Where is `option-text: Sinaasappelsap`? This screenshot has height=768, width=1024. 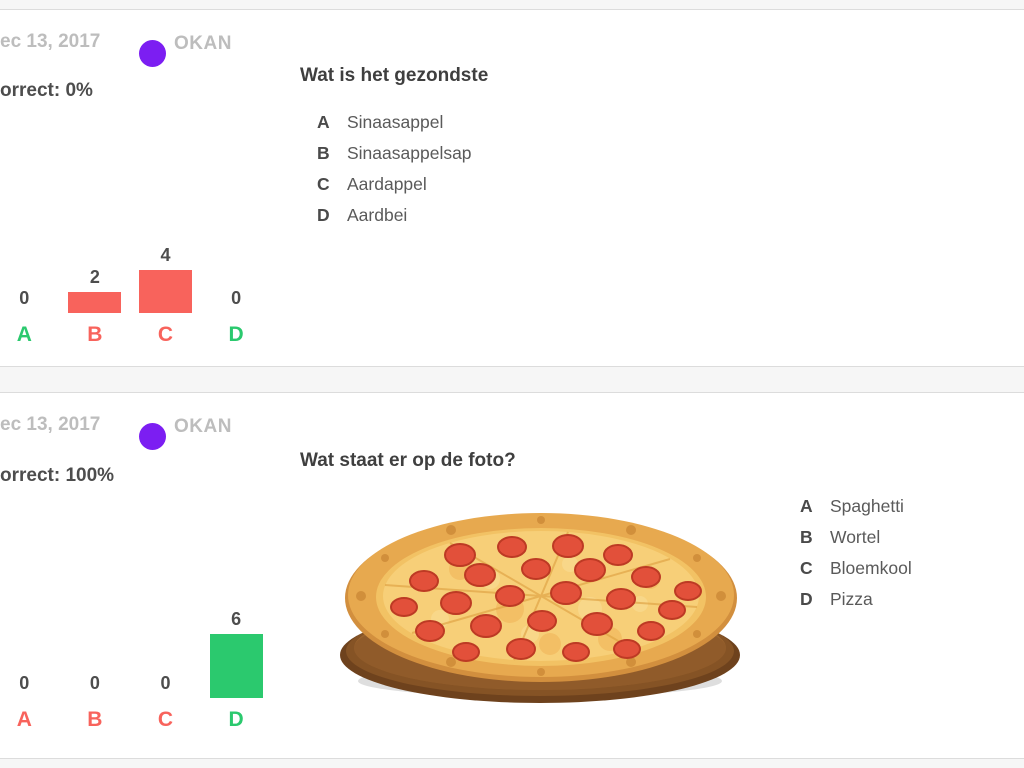
option-text: Sinaasappelsap is located at coordinates (409, 153).